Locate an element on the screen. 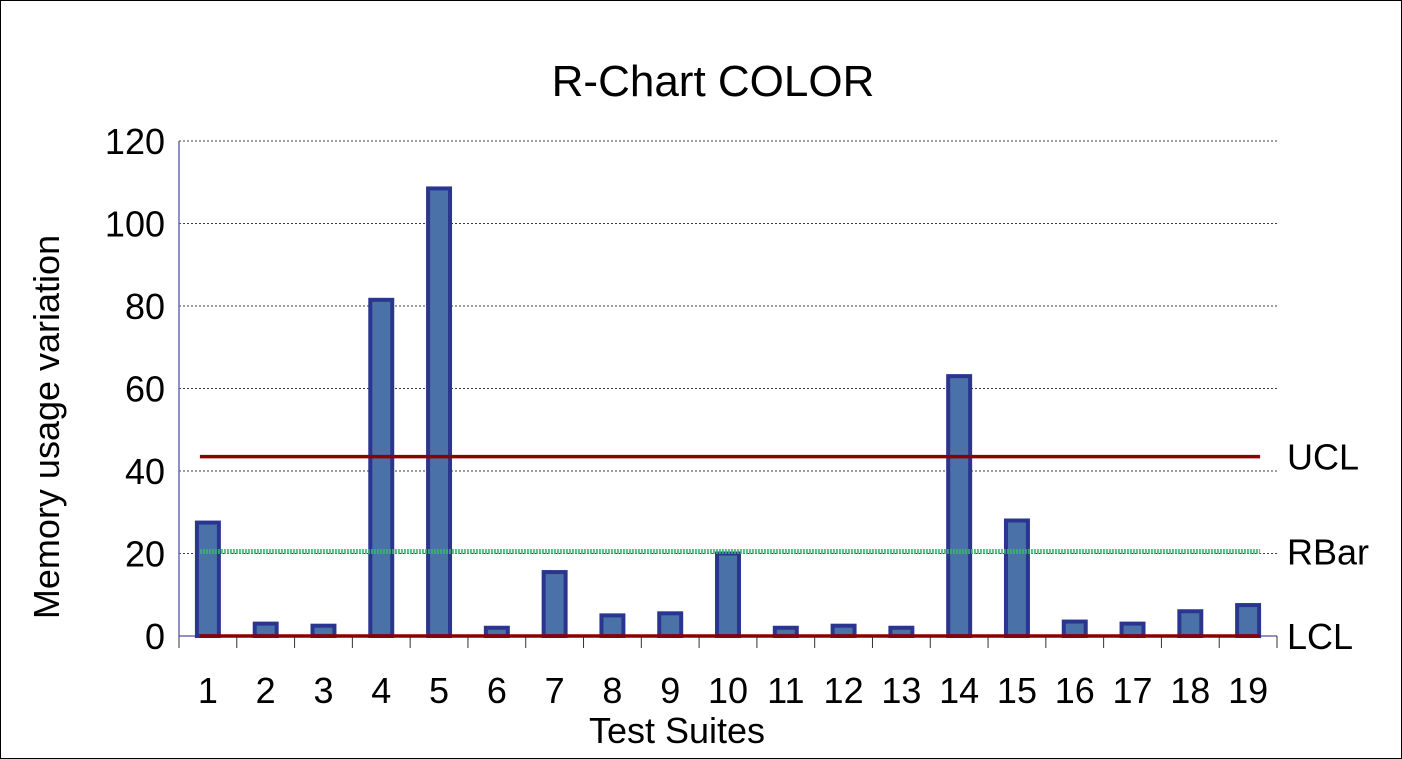 The height and width of the screenshot is (759, 1402). x-tick-label: 15 is located at coordinates (1017, 690).